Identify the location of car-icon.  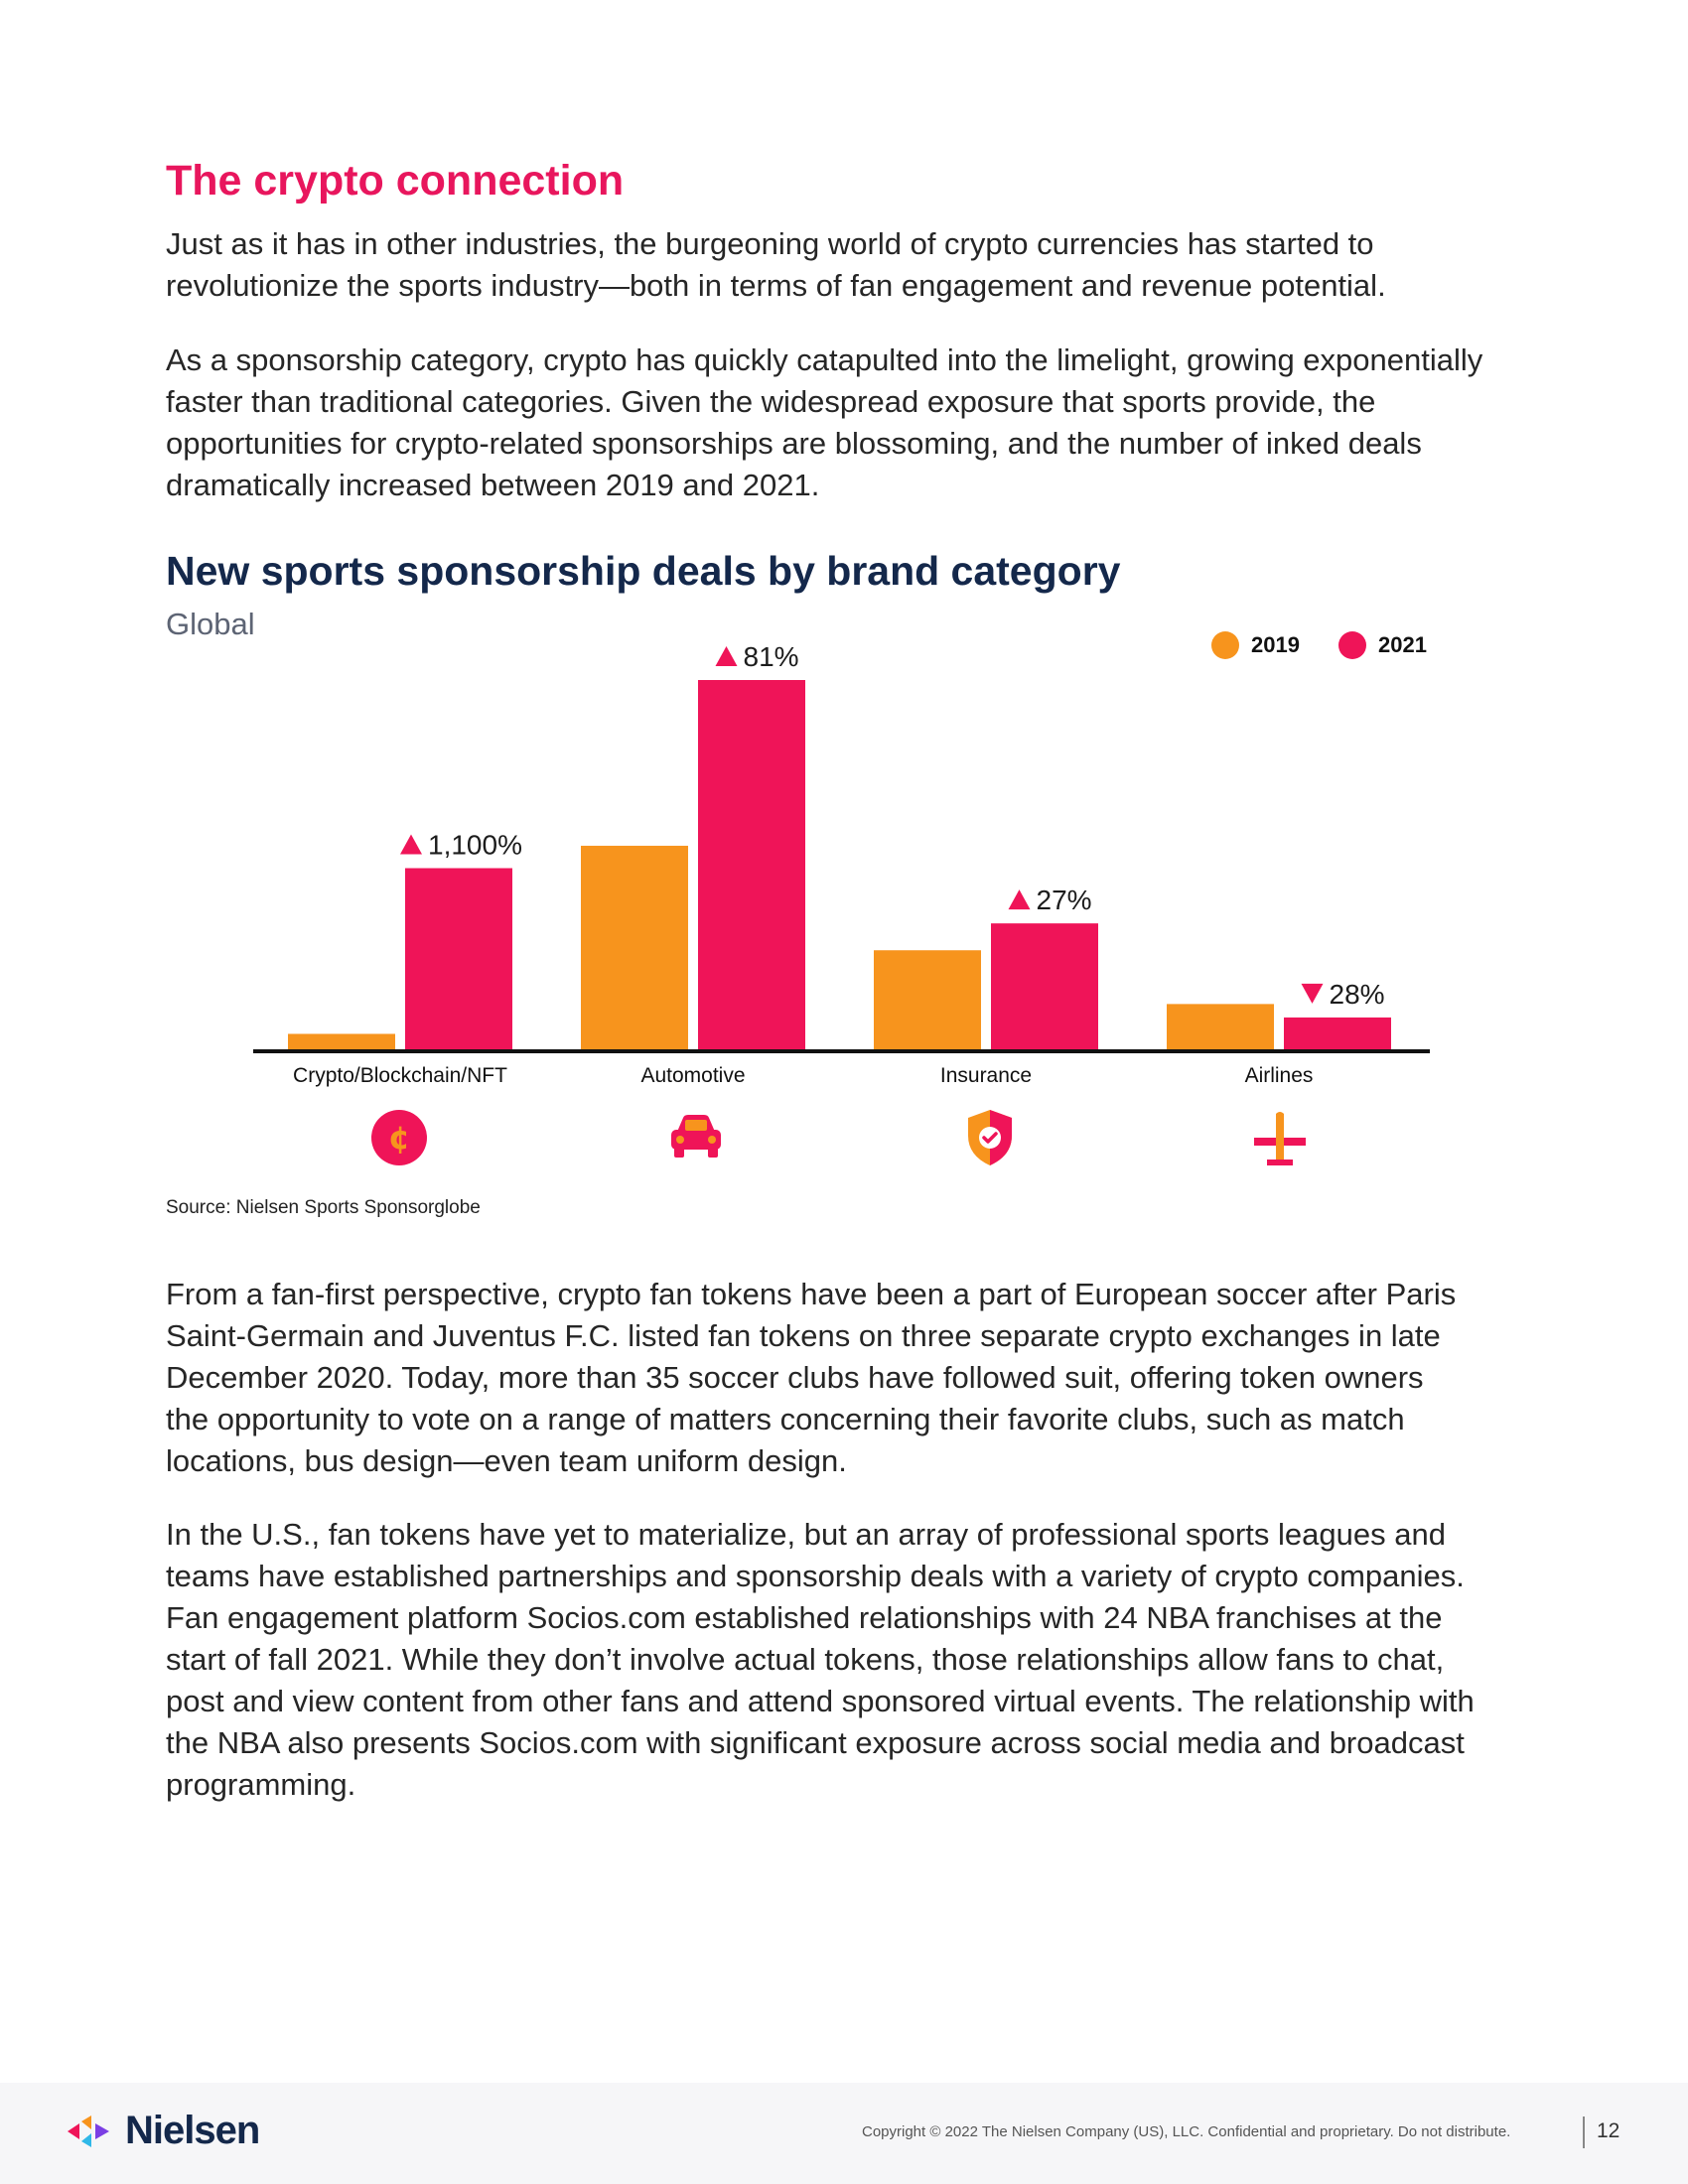
(696, 1136).